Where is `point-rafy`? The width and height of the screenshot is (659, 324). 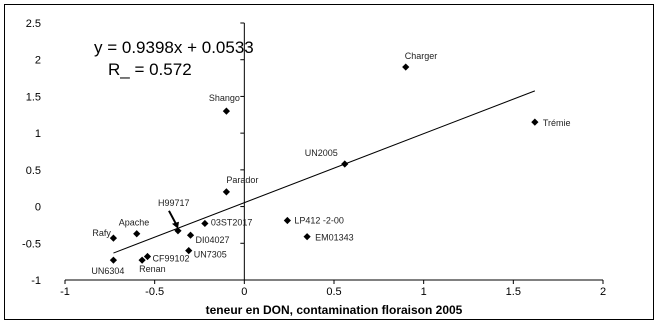
point-rafy is located at coordinates (113, 238).